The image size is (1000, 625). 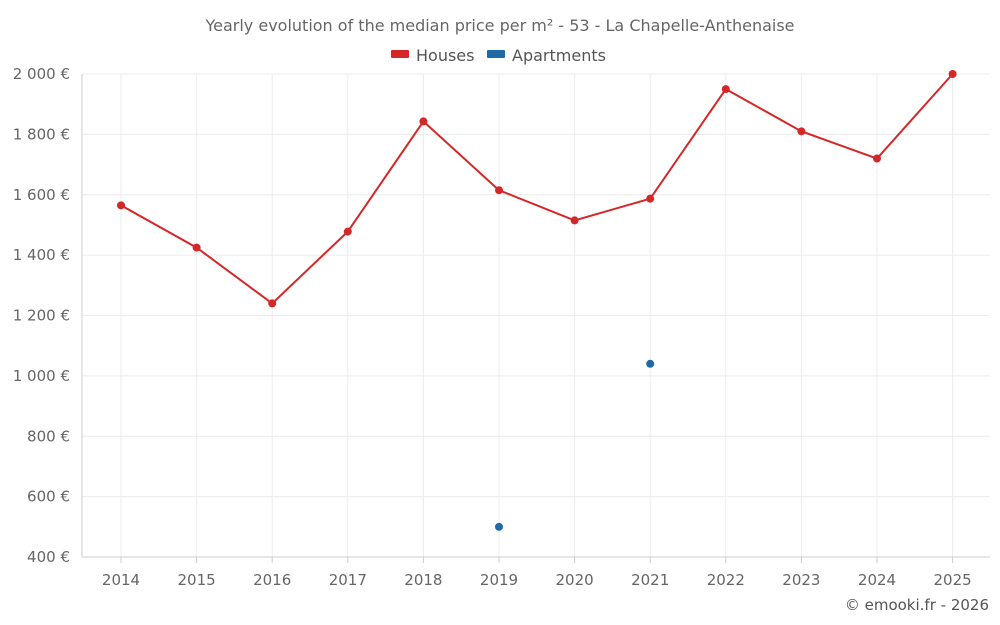 I want to click on legend-label-houses: Houses, so click(x=445, y=55).